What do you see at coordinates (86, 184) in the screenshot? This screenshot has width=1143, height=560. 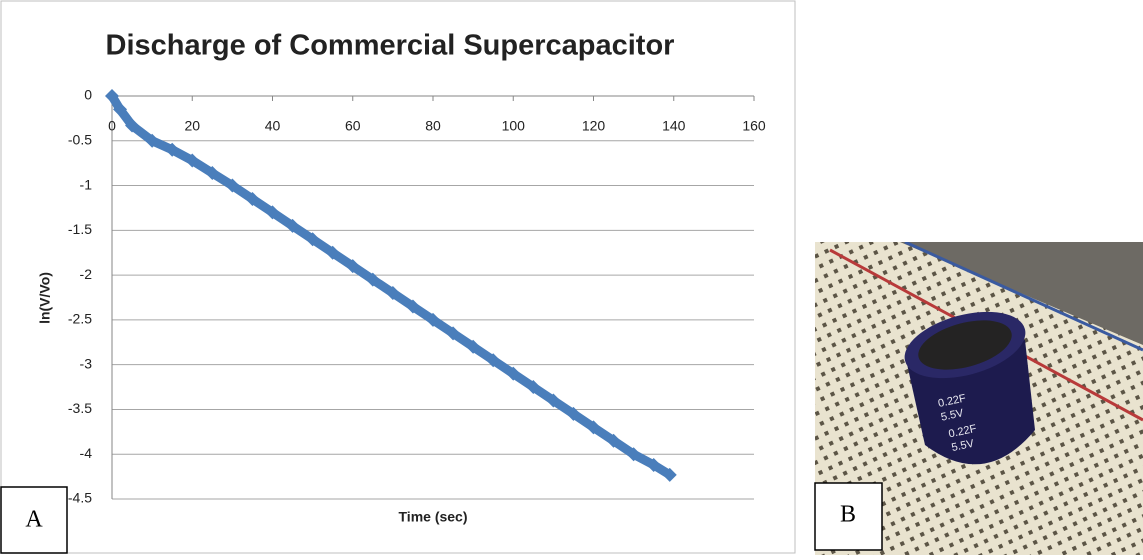 I see `y-tick-label: -1` at bounding box center [86, 184].